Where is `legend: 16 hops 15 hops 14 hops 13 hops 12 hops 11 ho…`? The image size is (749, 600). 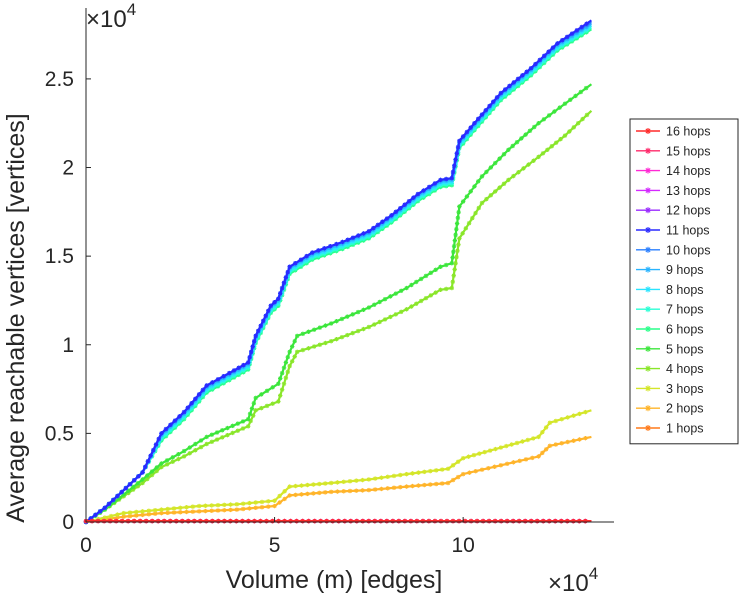
legend: 16 hops 15 hops 14 hops 13 hops 12 hops 11 ho… is located at coordinates (684, 281).